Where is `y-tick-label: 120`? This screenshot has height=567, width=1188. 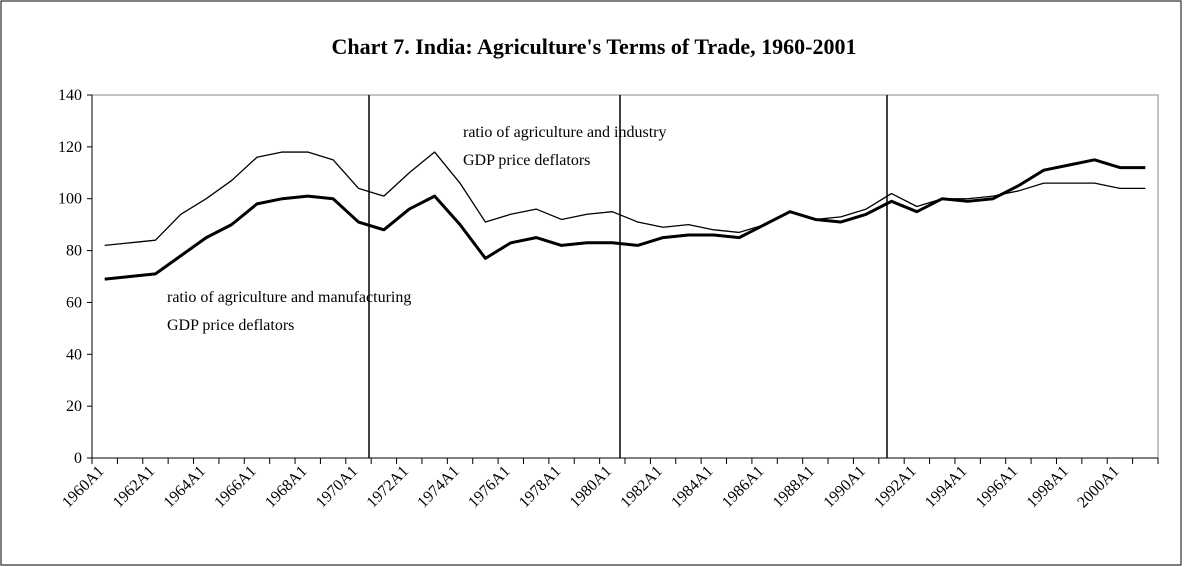 y-tick-label: 120 is located at coordinates (70, 147).